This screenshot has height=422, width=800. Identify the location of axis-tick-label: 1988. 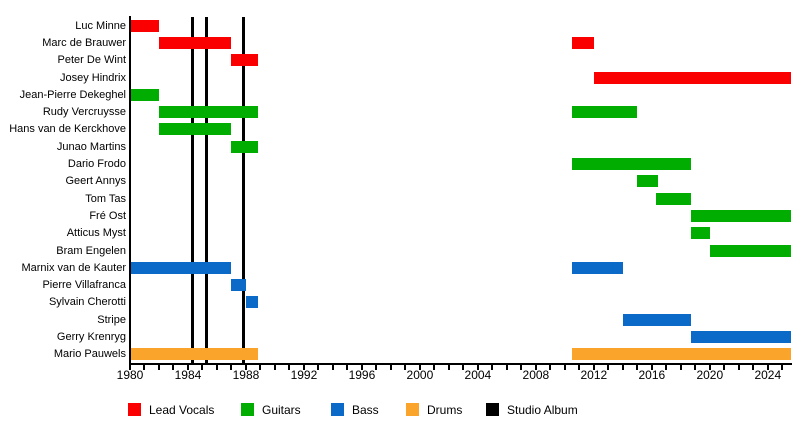
(246, 375).